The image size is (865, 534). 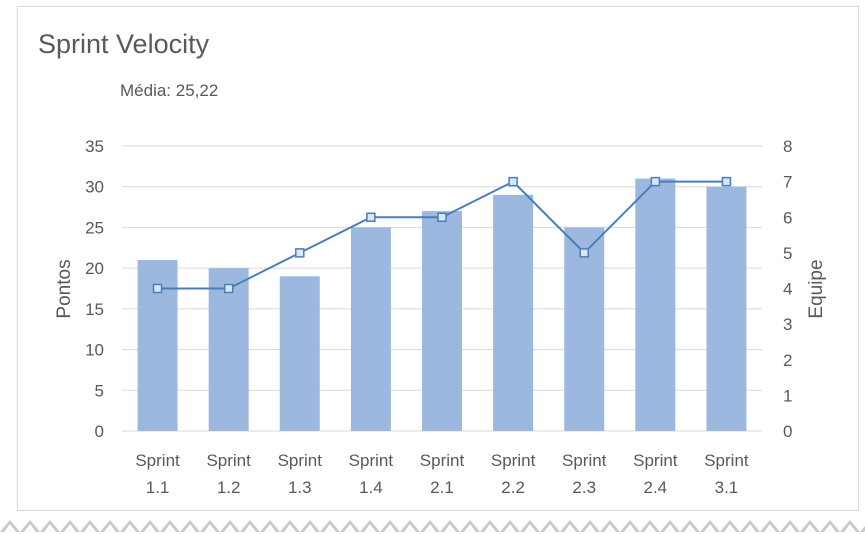 What do you see at coordinates (787, 146) in the screenshot?
I see `y2-tick-label: 8` at bounding box center [787, 146].